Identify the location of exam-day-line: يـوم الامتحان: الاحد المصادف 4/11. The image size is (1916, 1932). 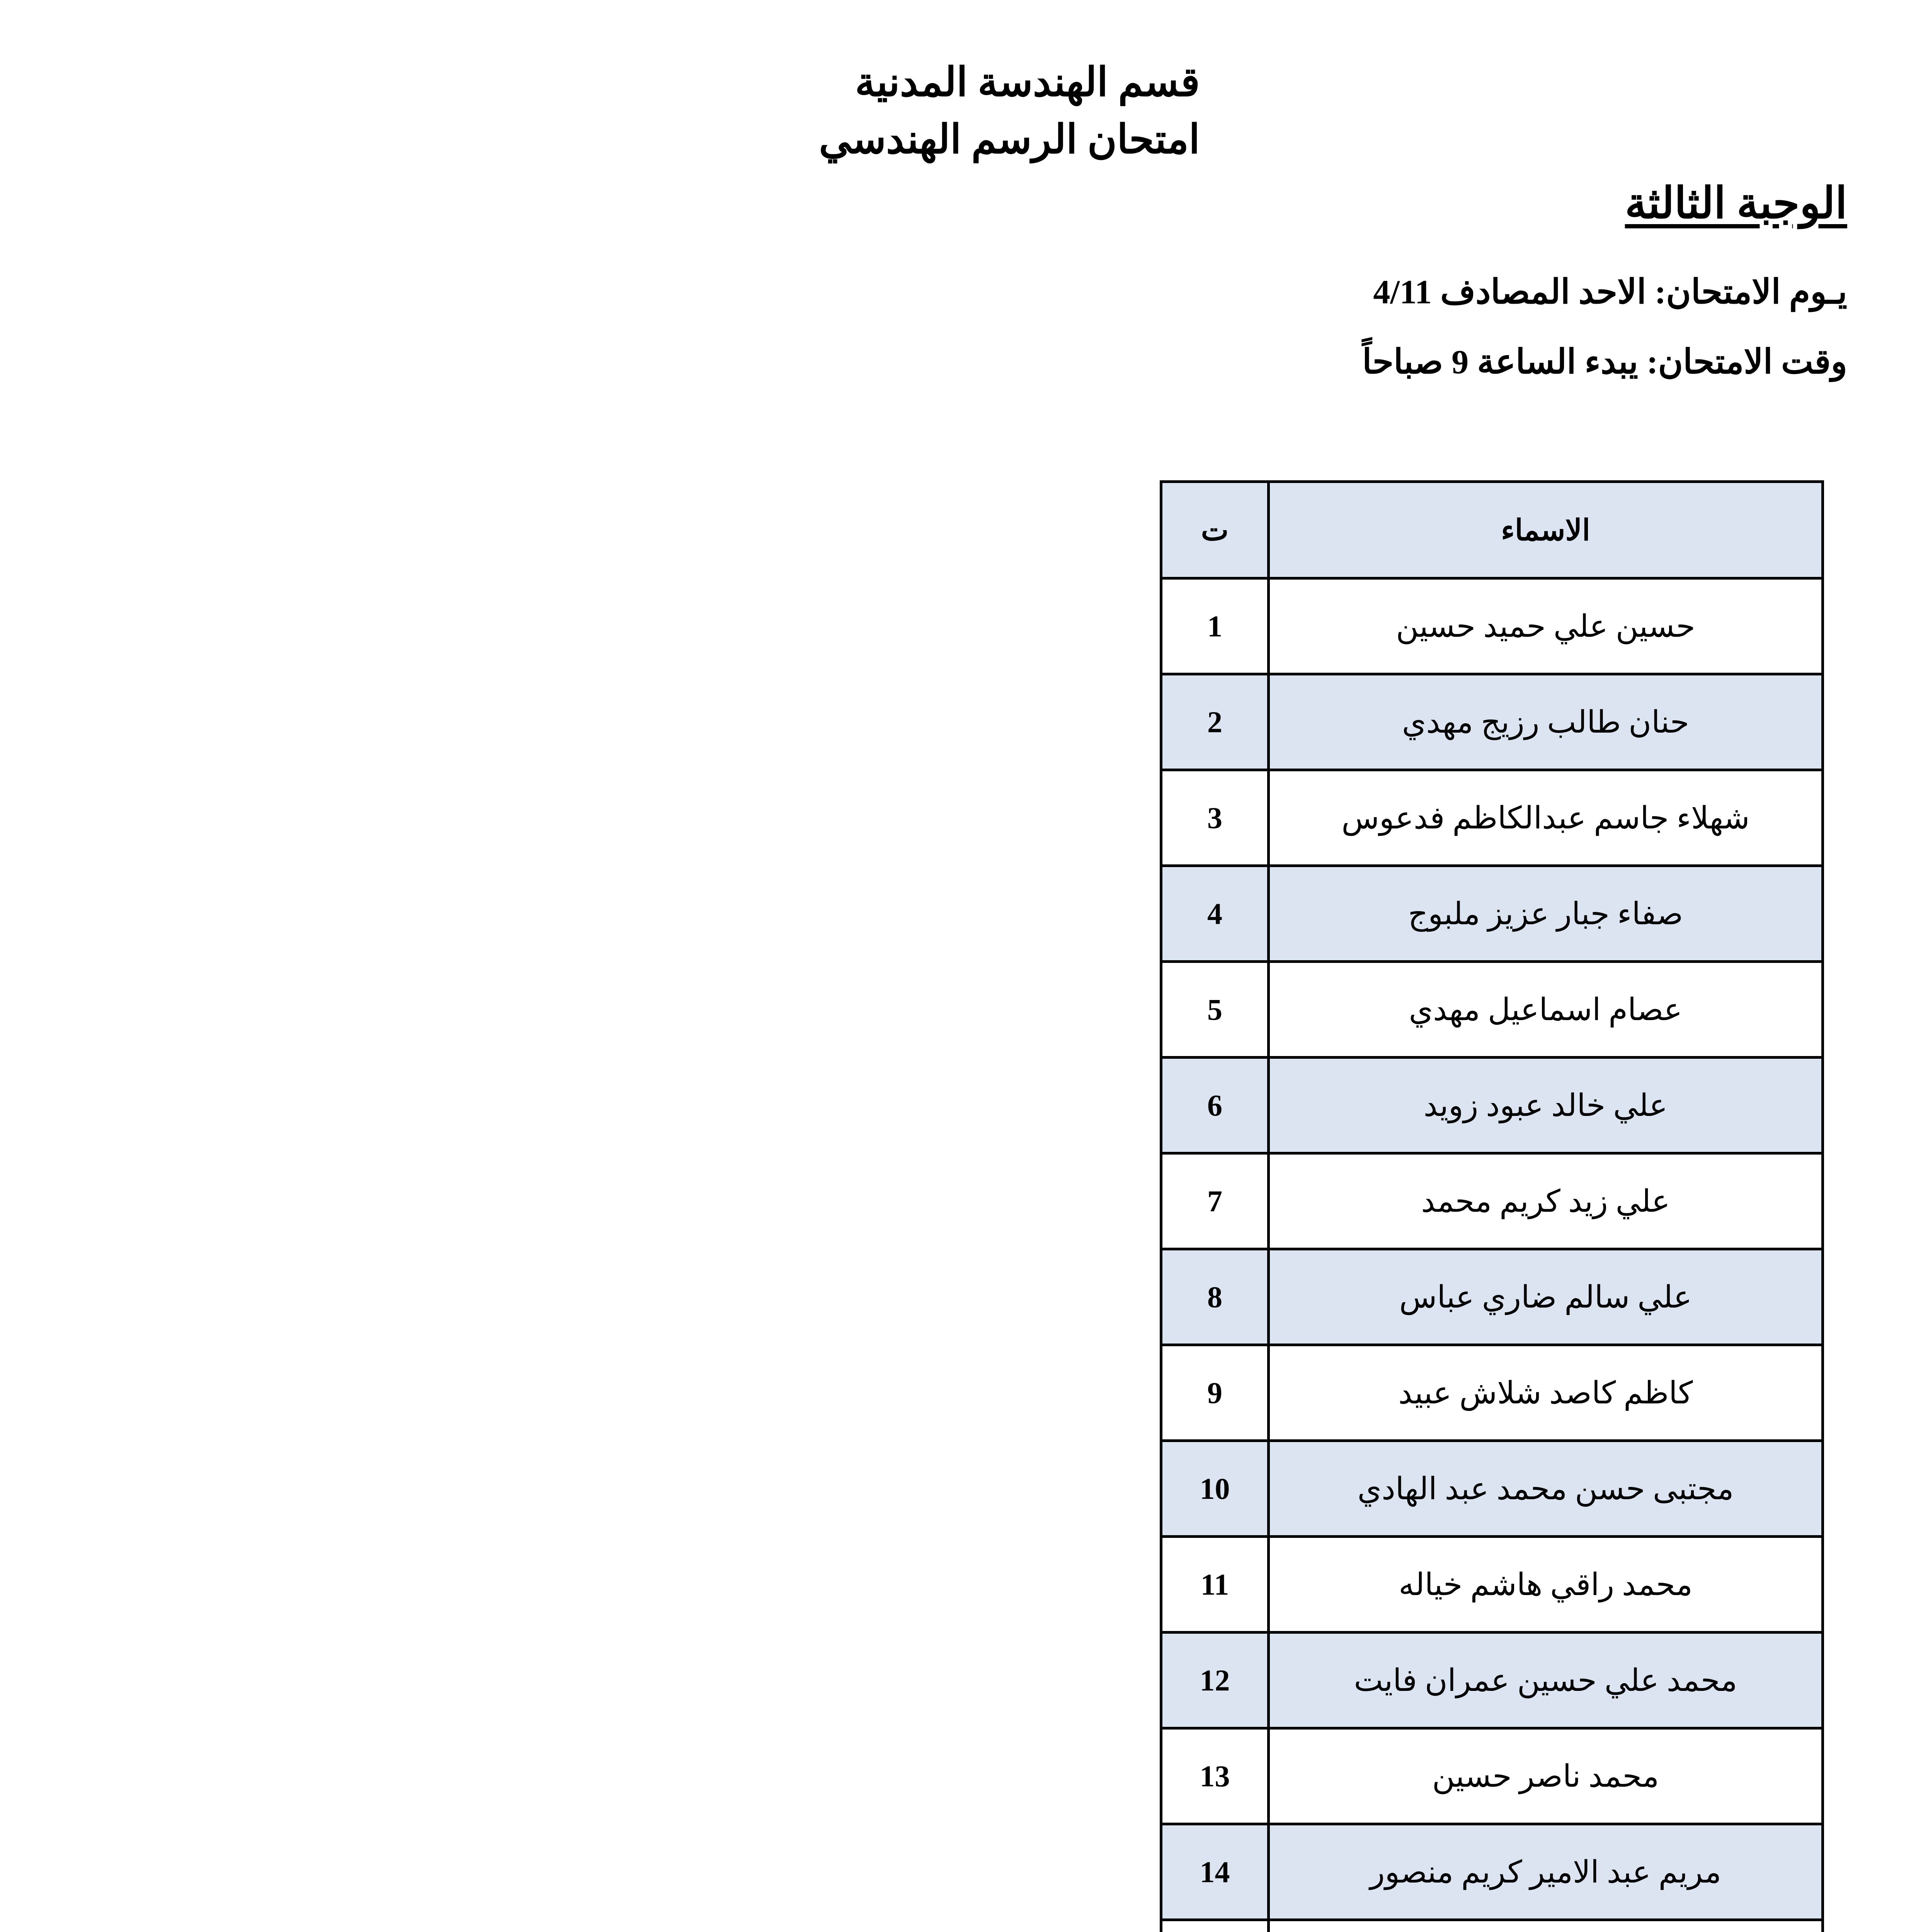
(1610, 292).